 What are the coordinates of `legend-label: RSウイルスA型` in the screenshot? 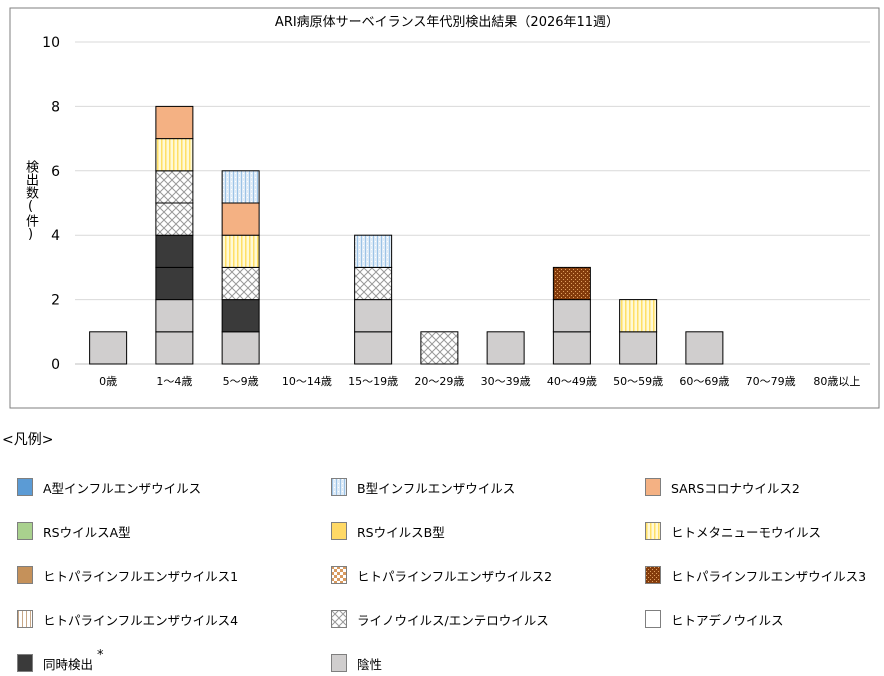 It's located at (87, 532).